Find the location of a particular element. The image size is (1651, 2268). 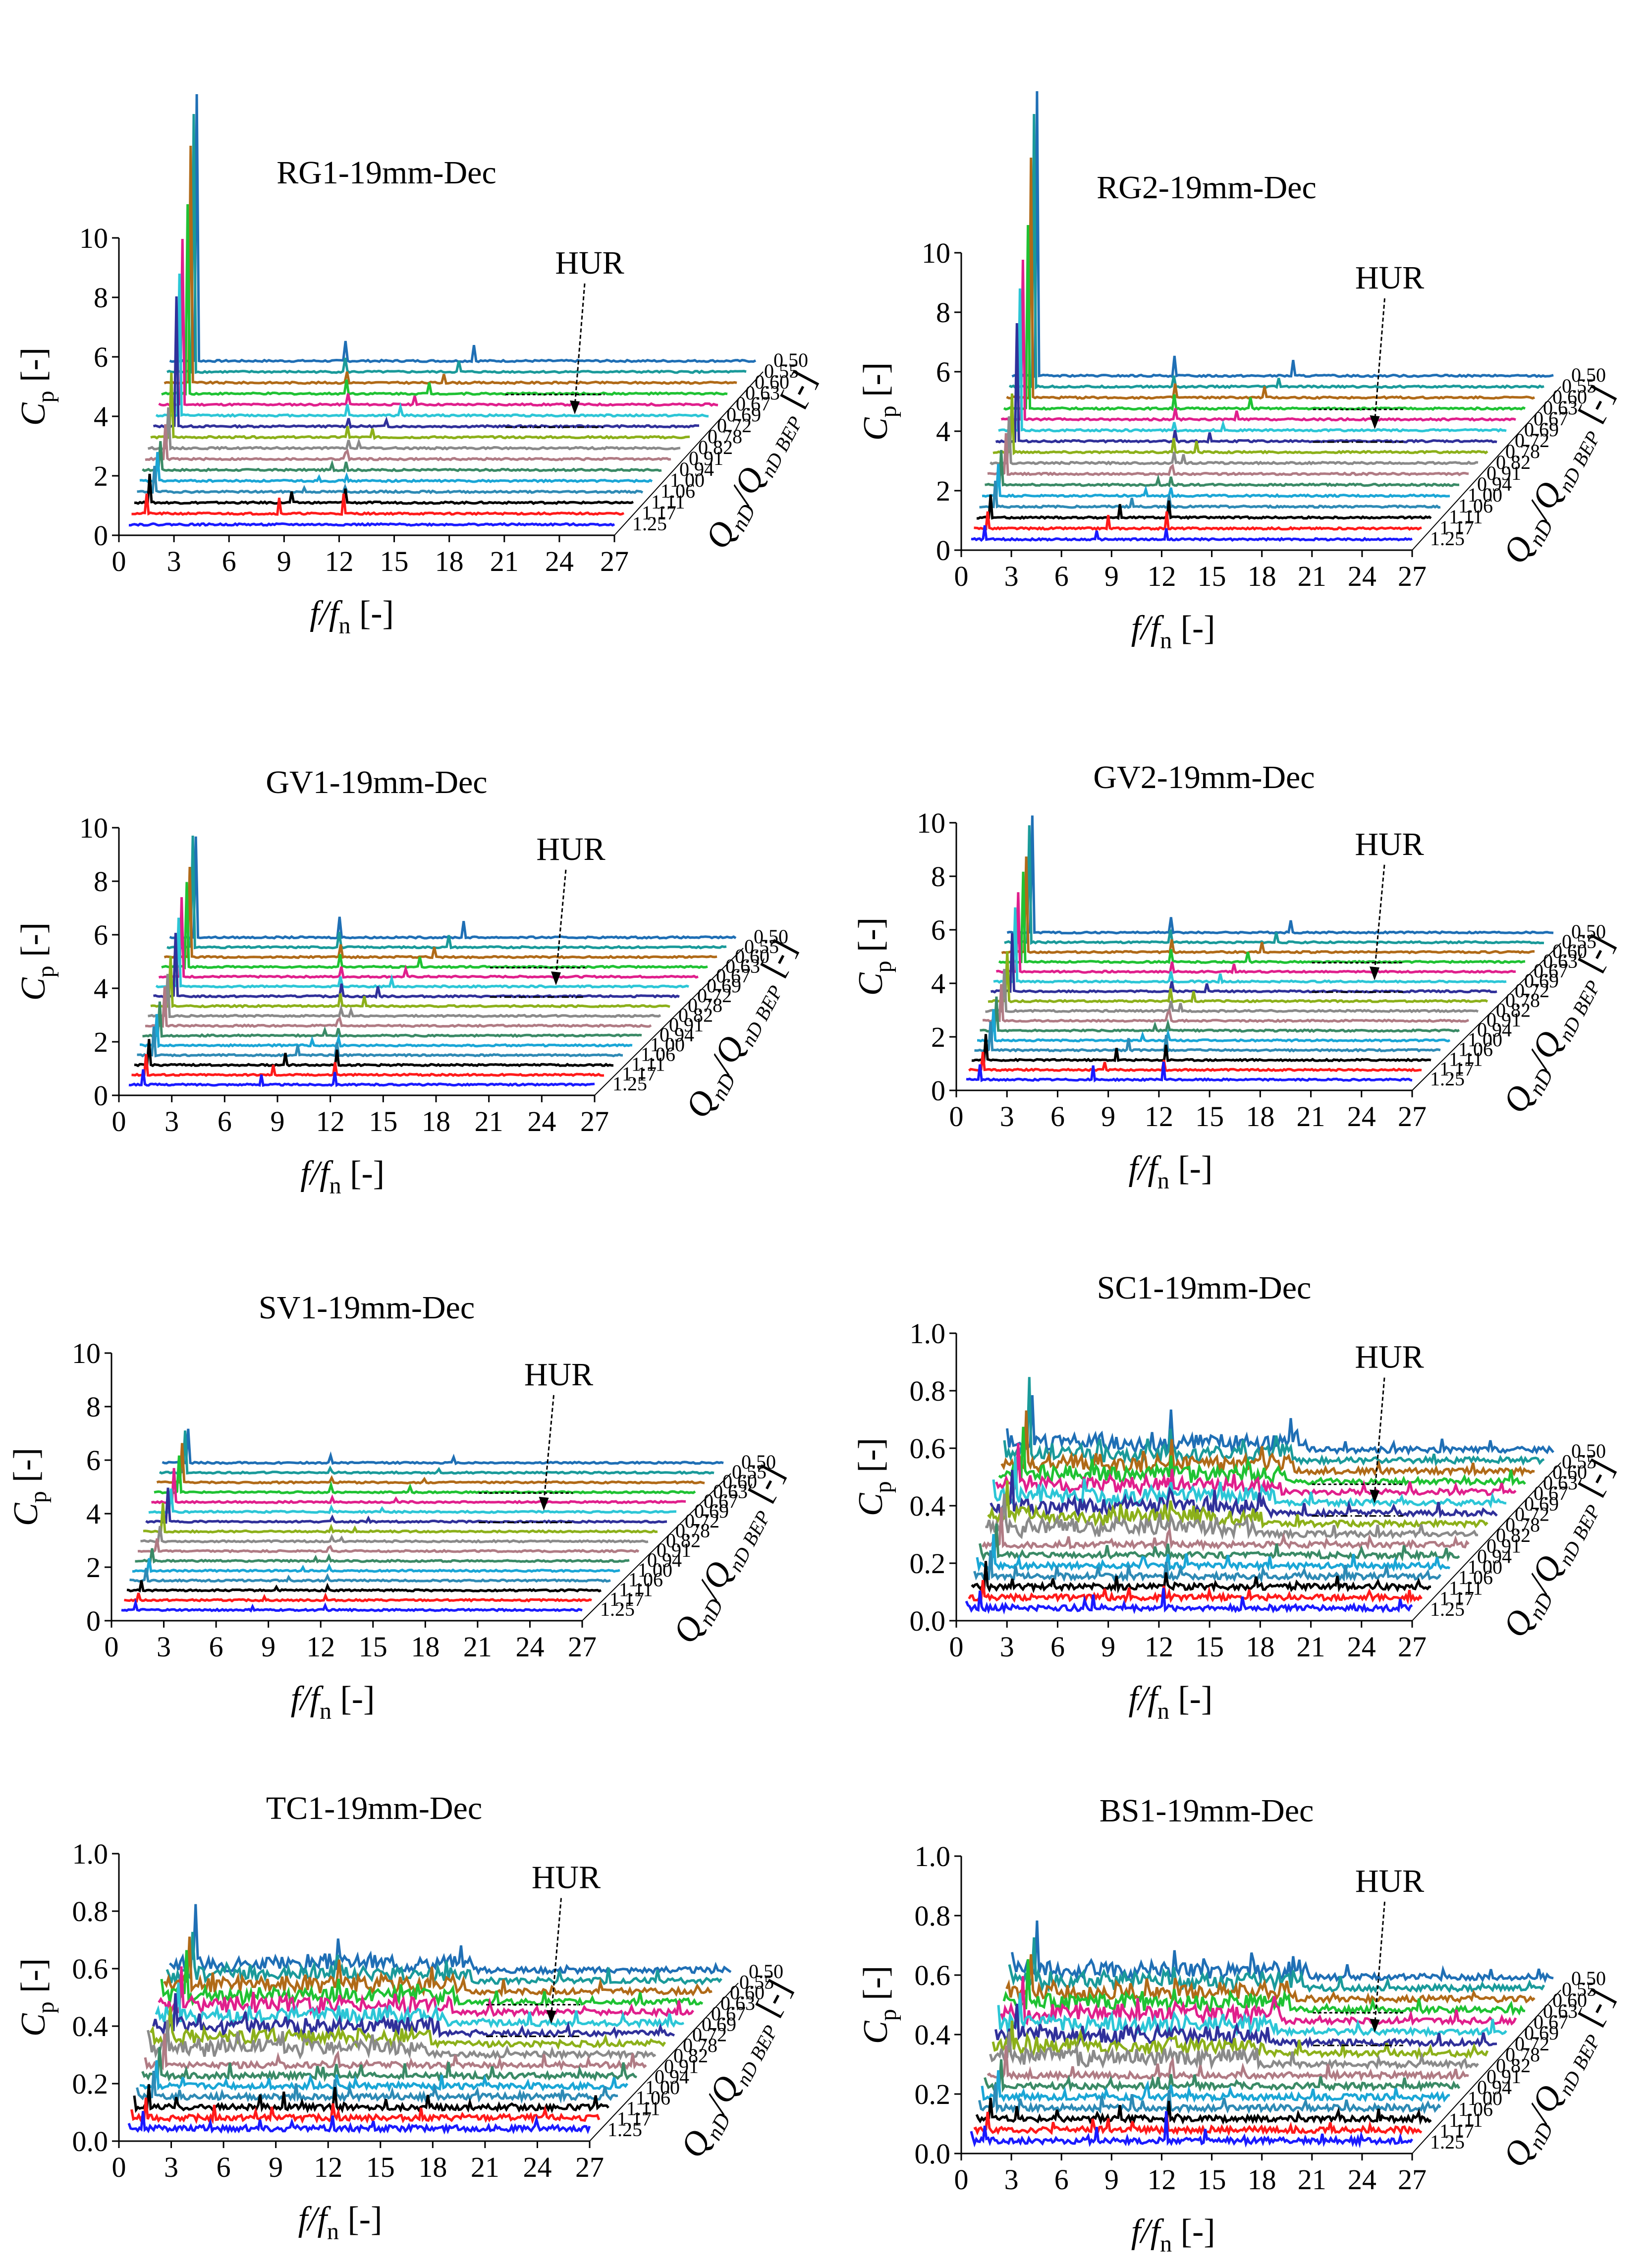

y-tick-label: 8 is located at coordinates (938, 876).